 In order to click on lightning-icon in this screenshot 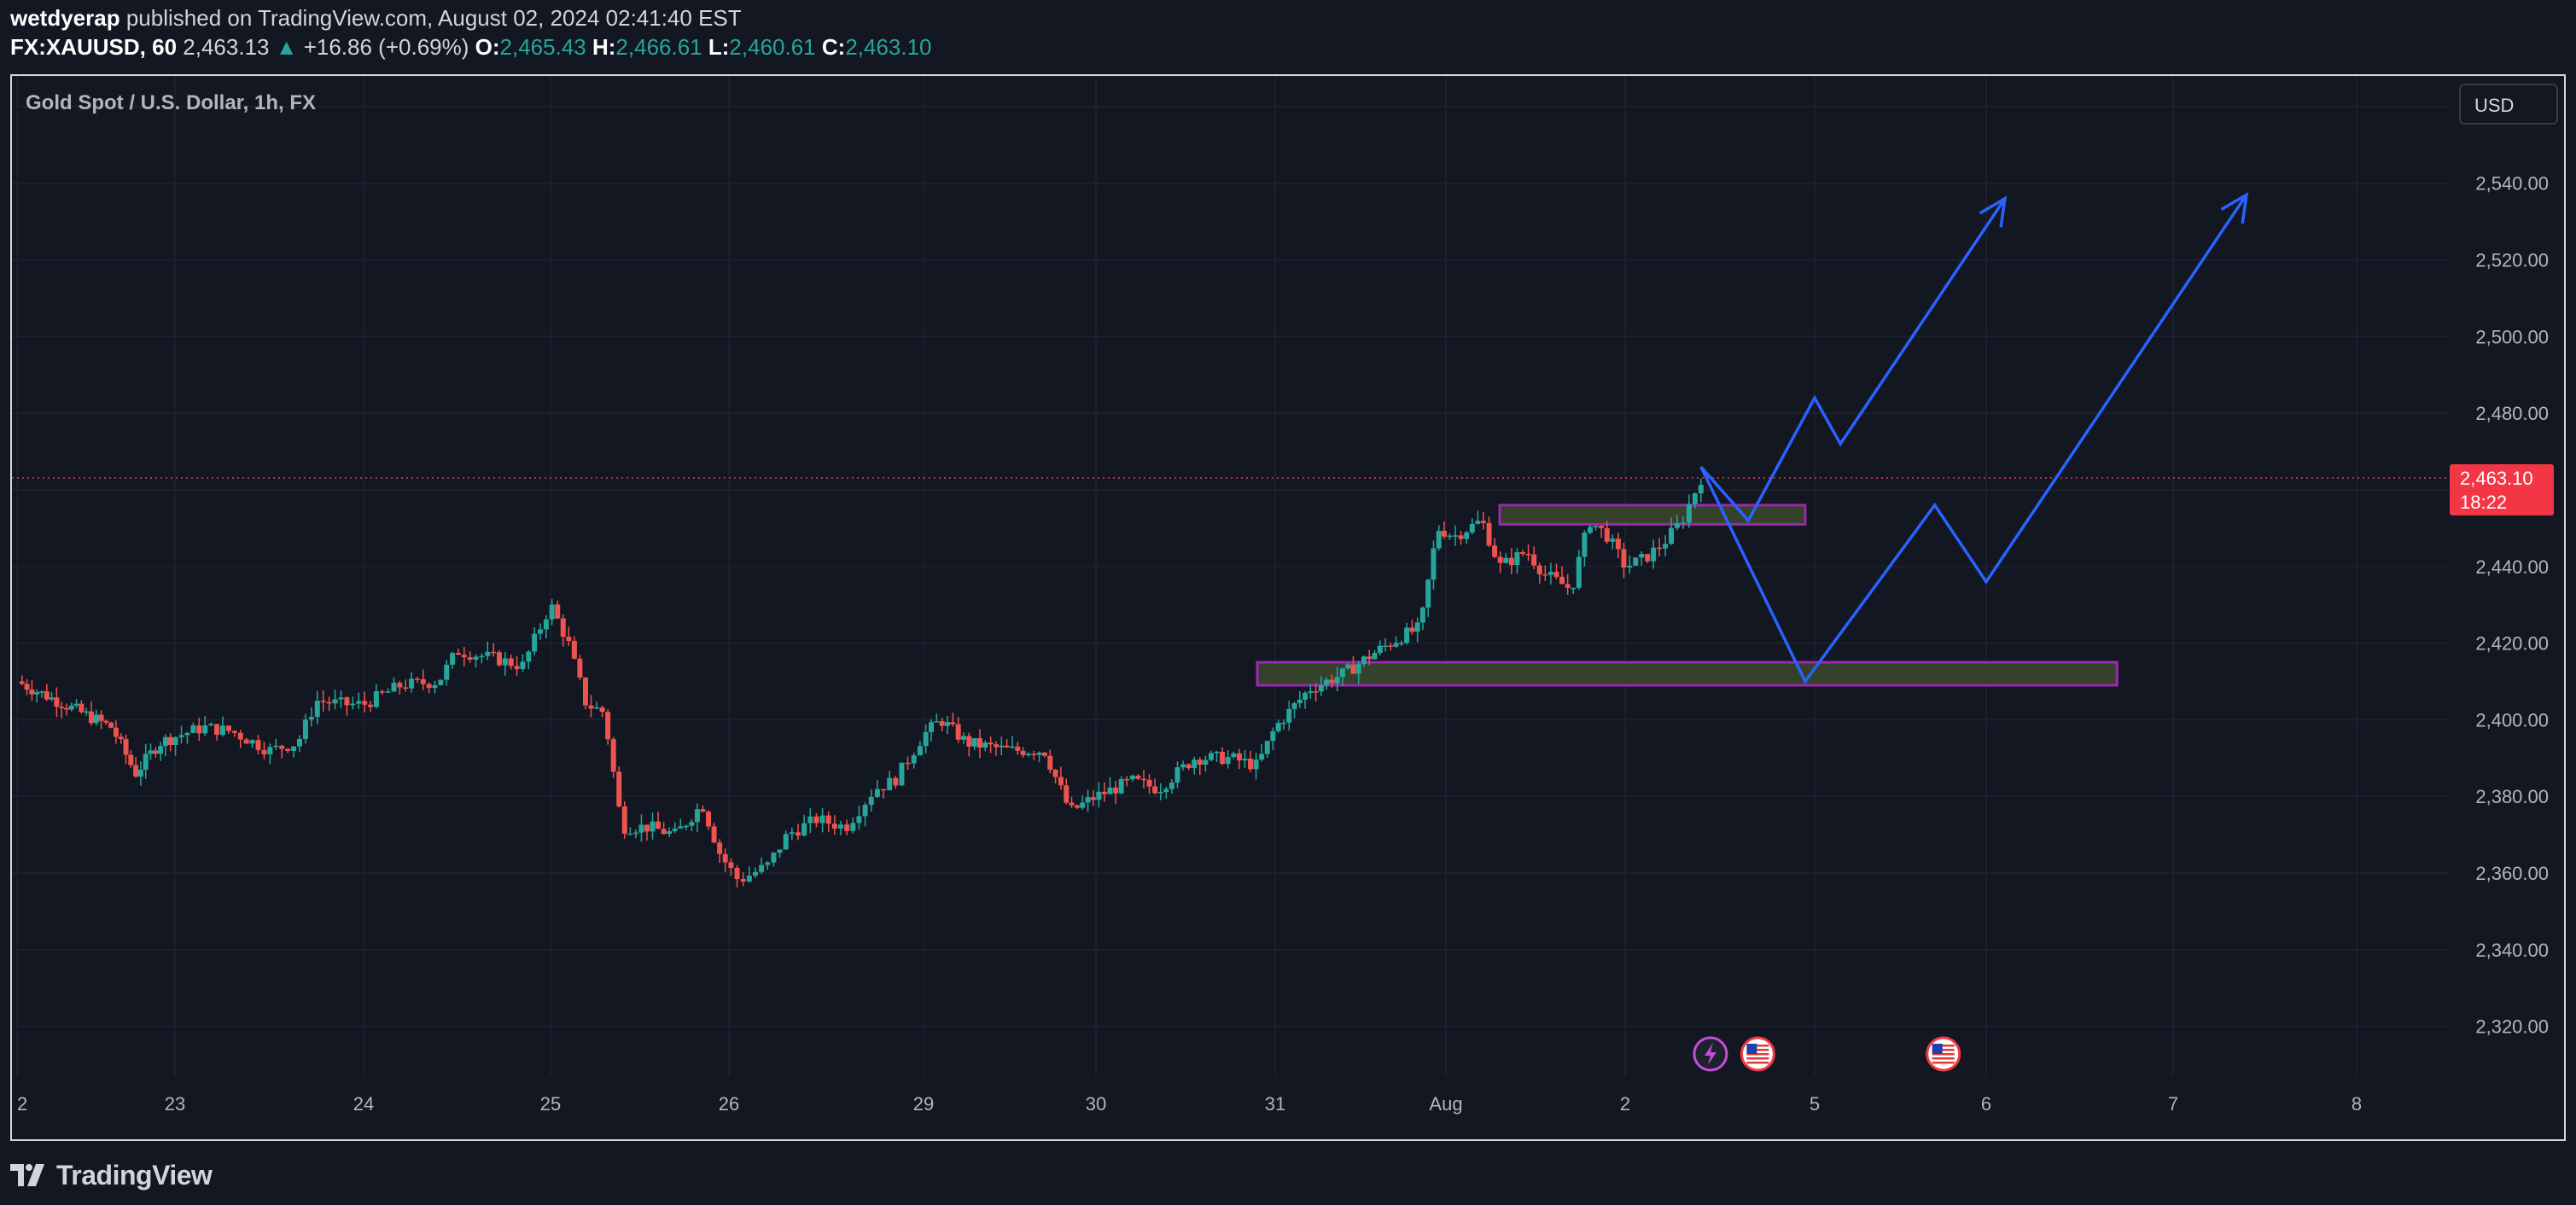, I will do `click(1710, 1054)`.